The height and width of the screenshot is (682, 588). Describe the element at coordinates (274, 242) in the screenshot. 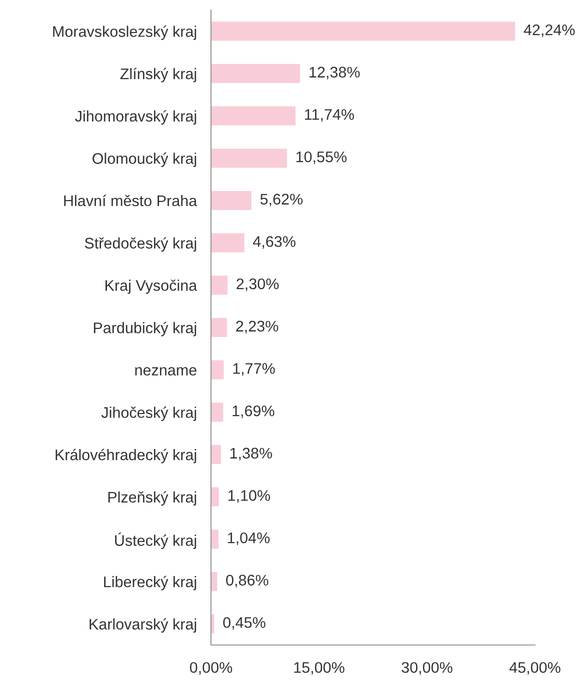

I see `data-label: 4,63%` at that location.